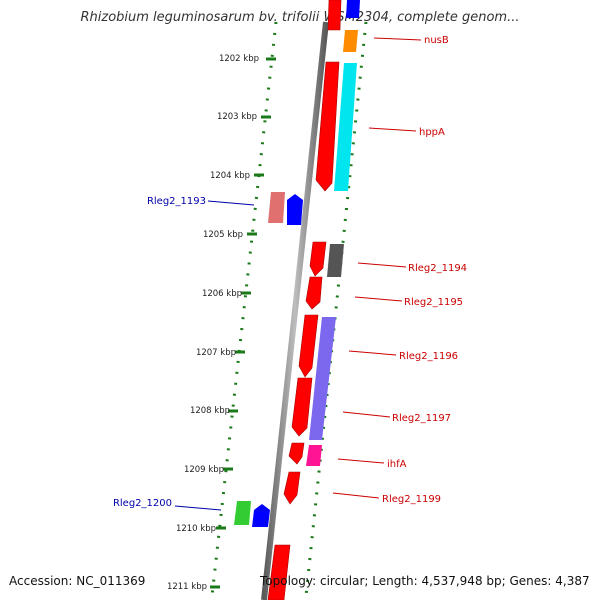  Describe the element at coordinates (314, 455) in the screenshot. I see `feature-ihfA` at that location.